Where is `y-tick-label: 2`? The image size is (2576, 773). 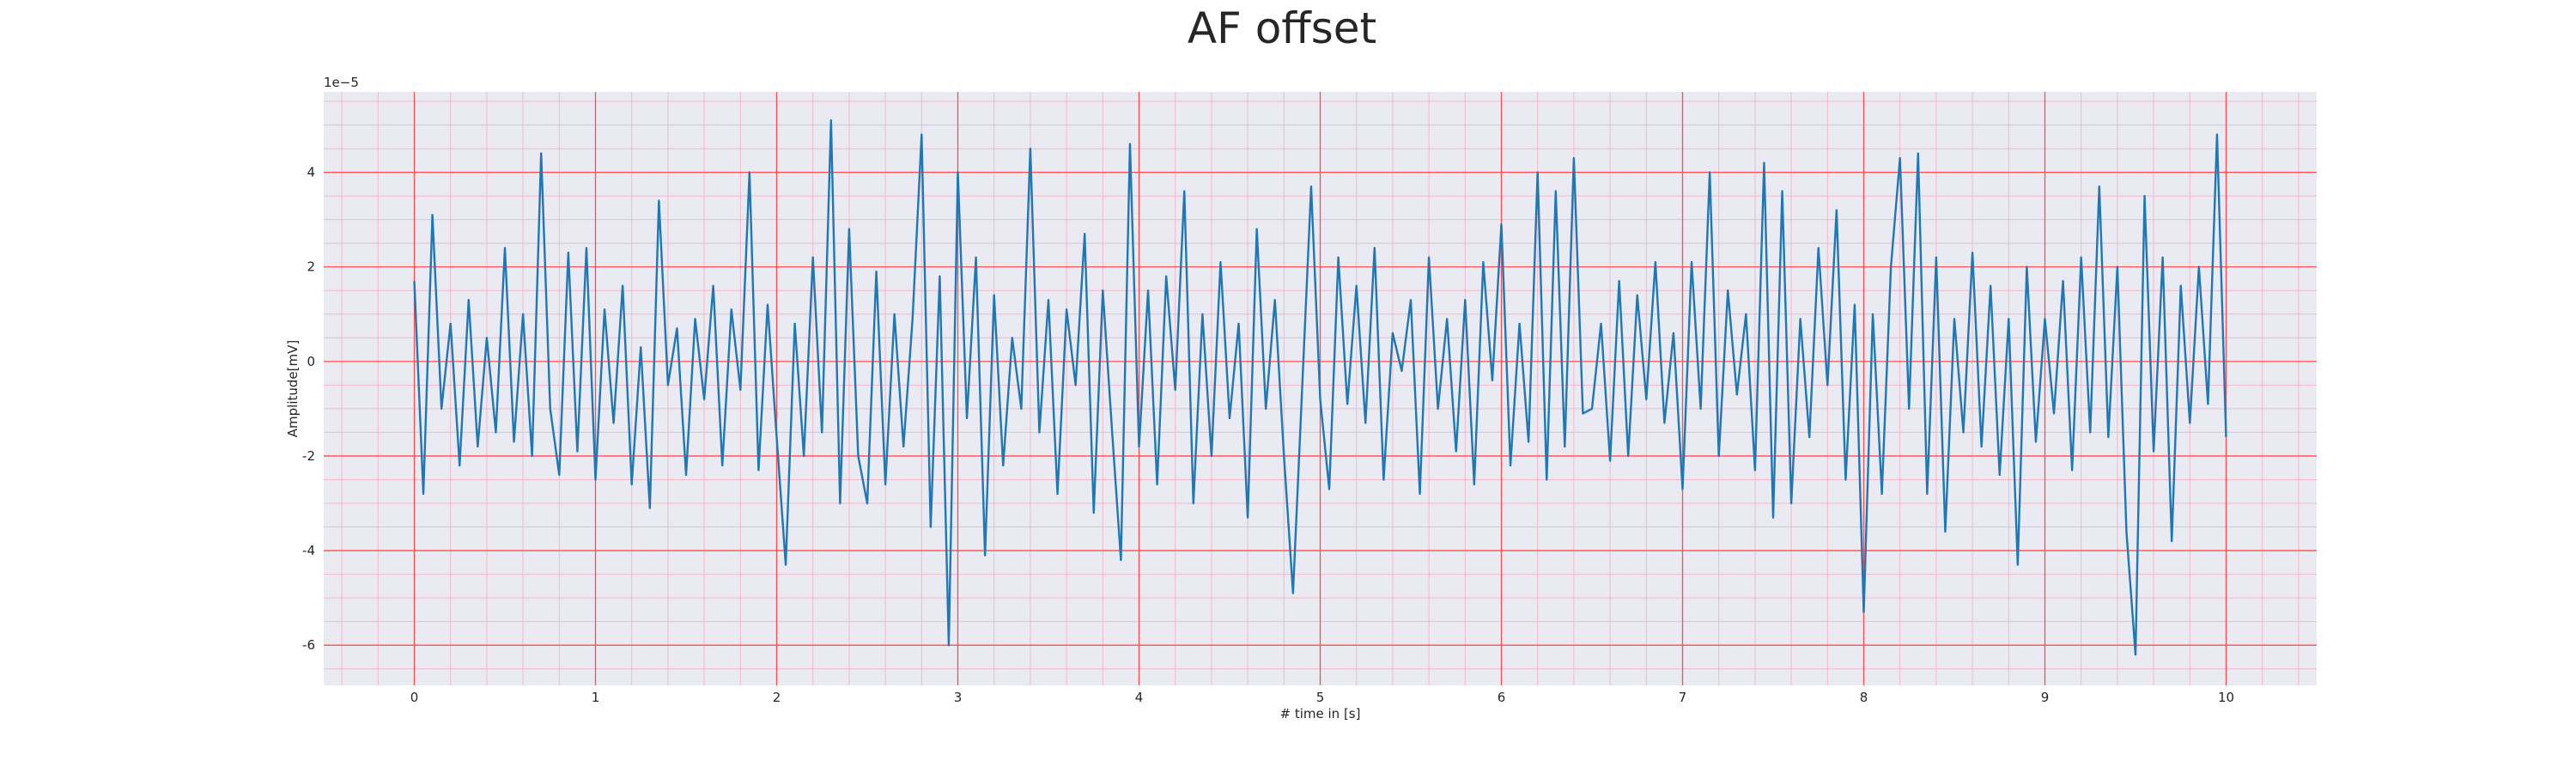
y-tick-label: 2 is located at coordinates (311, 267).